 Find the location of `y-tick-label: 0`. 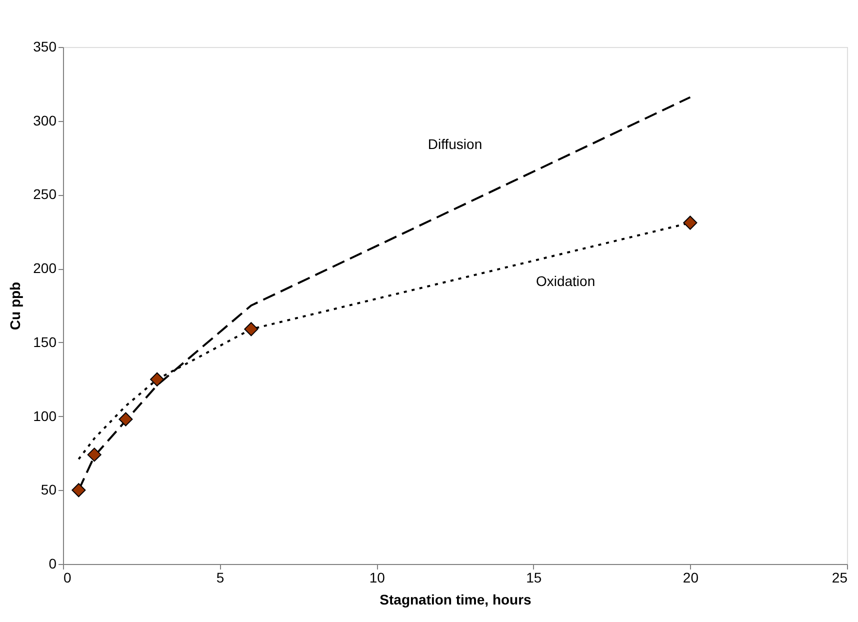

y-tick-label: 0 is located at coordinates (52, 564).